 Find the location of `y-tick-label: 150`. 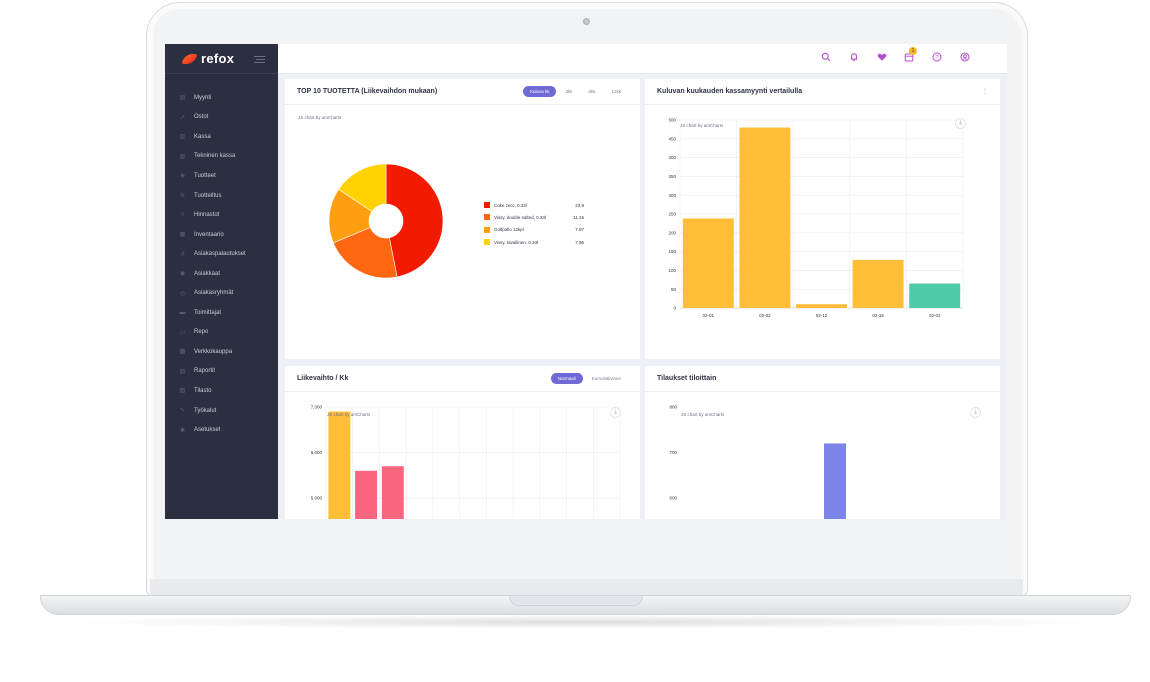

y-tick-label: 150 is located at coordinates (672, 251).